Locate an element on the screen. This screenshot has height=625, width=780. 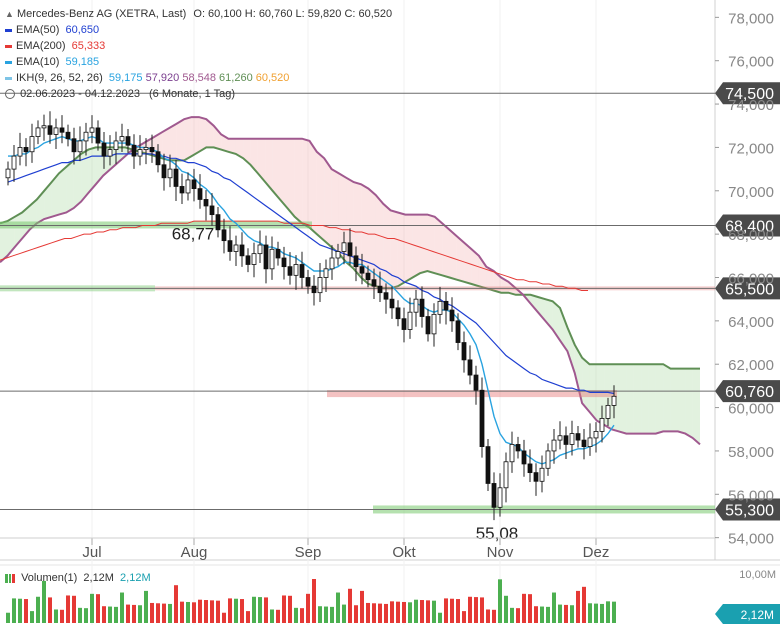
annotation-68-77: 68,77 is located at coordinates (193, 233).